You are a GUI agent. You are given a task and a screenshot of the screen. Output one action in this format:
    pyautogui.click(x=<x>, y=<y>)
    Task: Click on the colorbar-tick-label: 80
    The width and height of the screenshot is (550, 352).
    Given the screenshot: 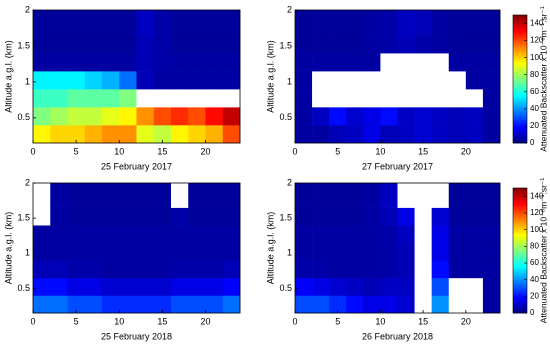 What is the action you would take?
    pyautogui.click(x=534, y=74)
    